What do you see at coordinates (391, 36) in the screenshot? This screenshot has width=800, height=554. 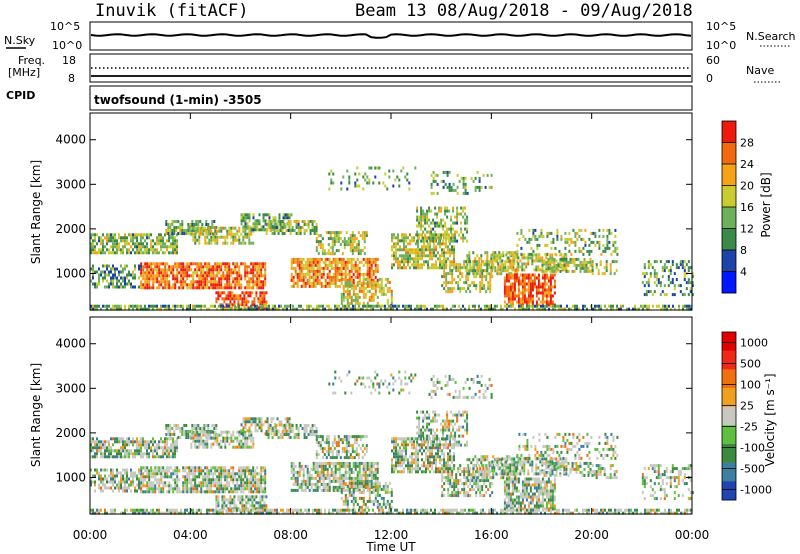 I see `nsky-trace` at bounding box center [391, 36].